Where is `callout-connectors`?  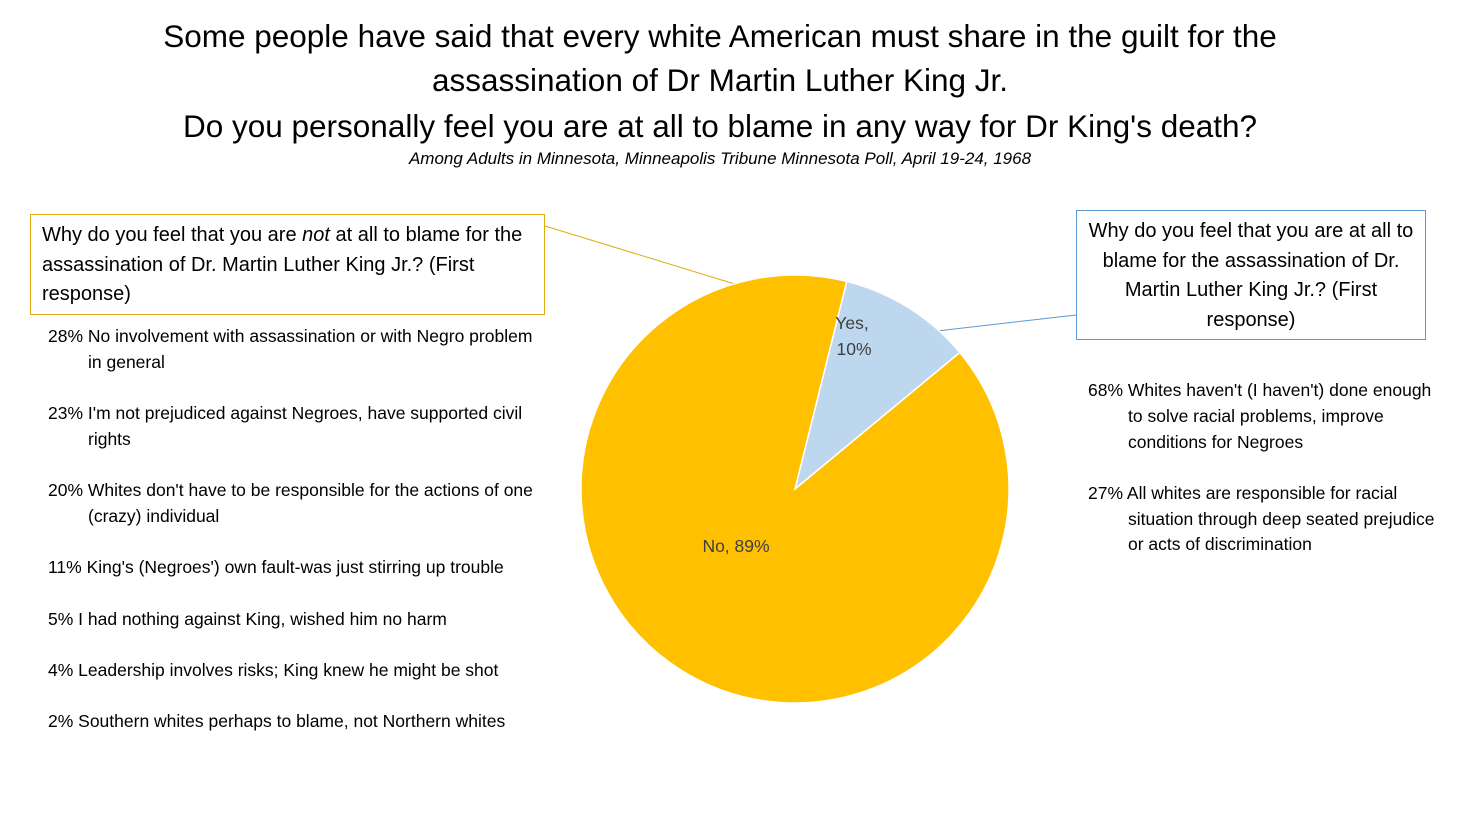
callout-connectors is located at coordinates (810, 278).